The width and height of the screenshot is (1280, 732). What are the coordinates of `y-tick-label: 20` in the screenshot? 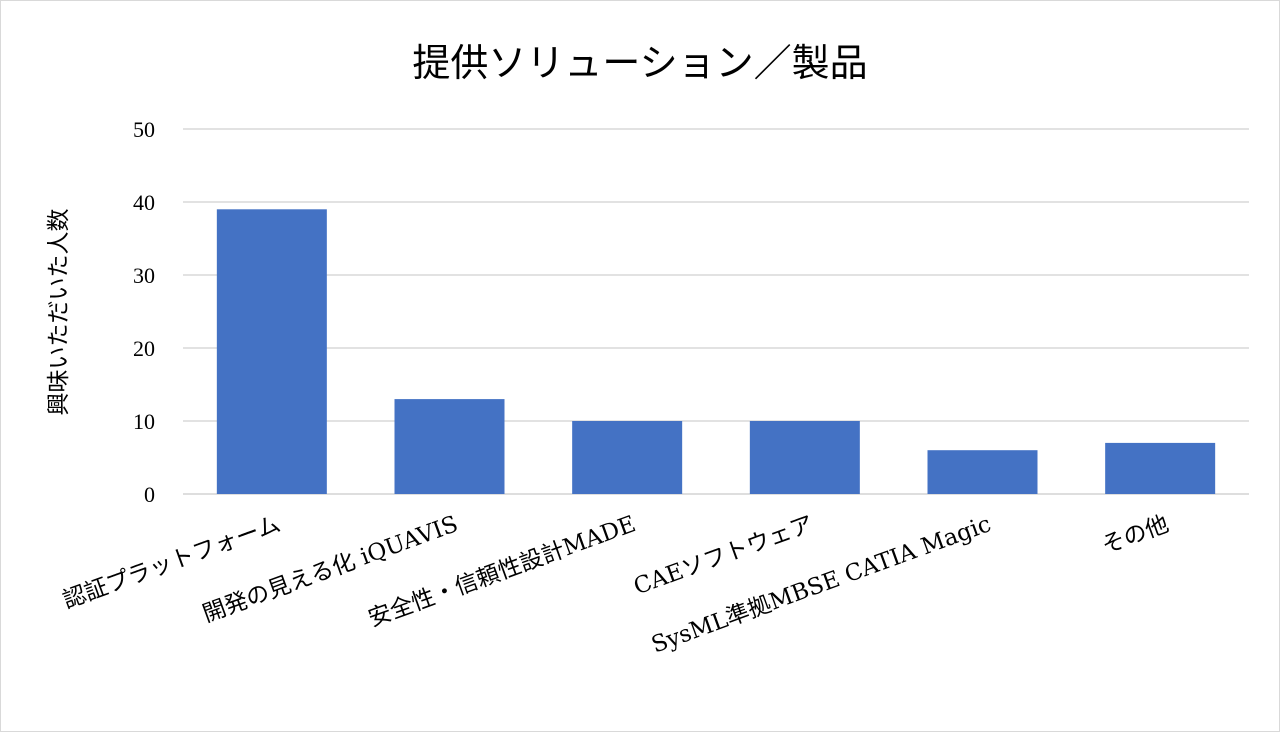 It's located at (144, 348).